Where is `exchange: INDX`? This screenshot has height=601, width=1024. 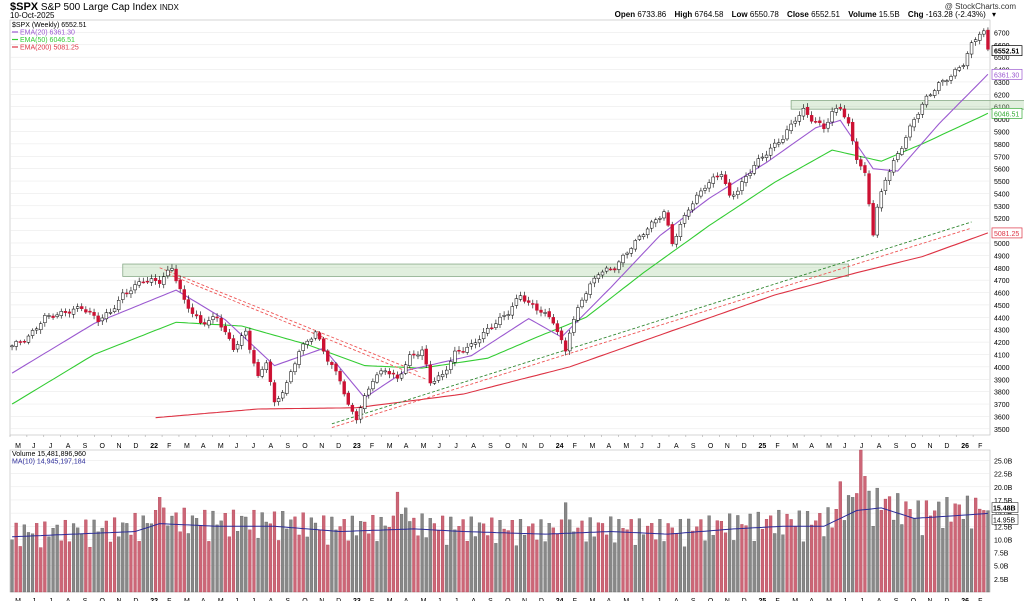 exchange: INDX is located at coordinates (169, 7).